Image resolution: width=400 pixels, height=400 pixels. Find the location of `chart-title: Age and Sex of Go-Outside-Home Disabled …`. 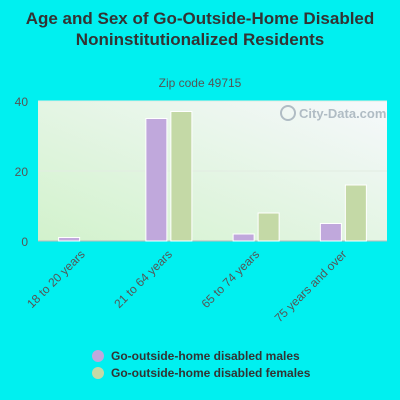

chart-title: Age and Sex of Go-Outside-Home Disabled … is located at coordinates (200, 29).